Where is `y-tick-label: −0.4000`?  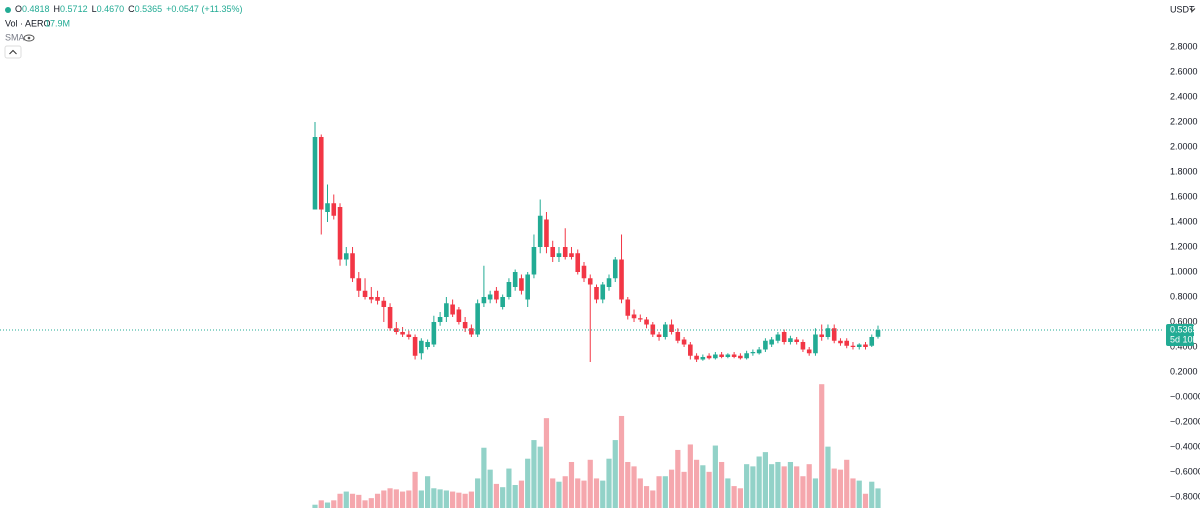
y-tick-label: −0.4000 is located at coordinates (1185, 446).